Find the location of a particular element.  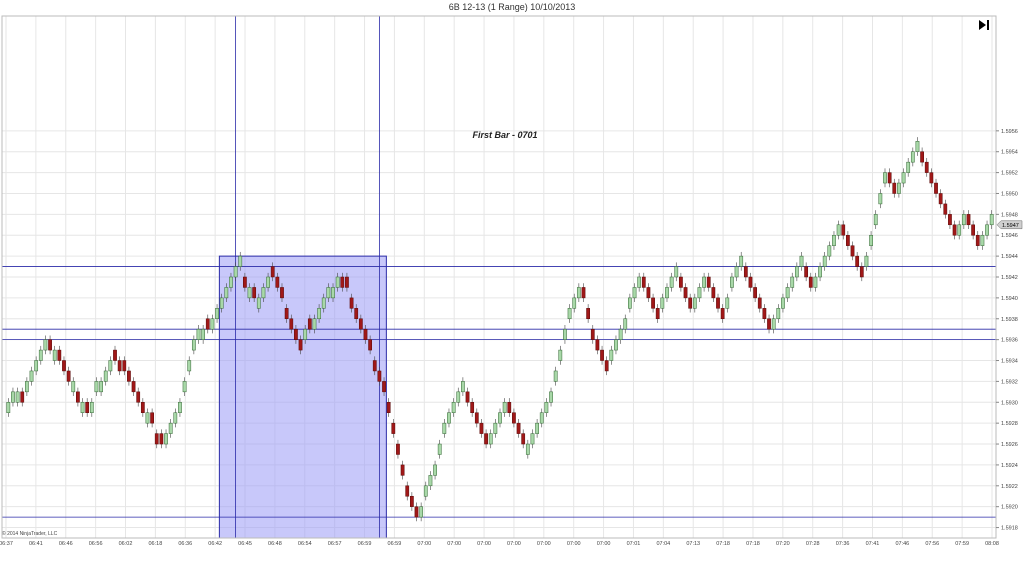

price-tick-label: 1.5934 is located at coordinates (1009, 362).